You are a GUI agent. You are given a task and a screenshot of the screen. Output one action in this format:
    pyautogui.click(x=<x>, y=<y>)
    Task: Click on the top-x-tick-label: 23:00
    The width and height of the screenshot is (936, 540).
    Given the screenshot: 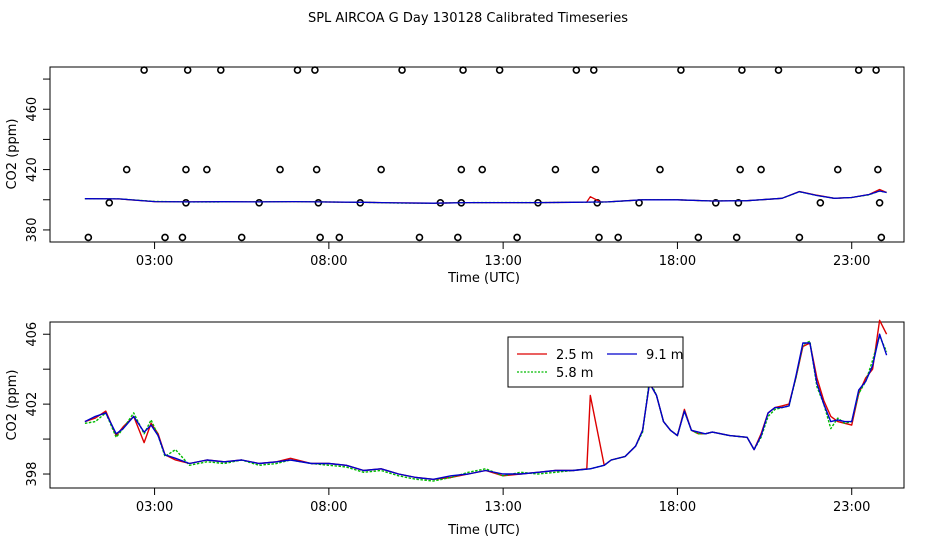 What is the action you would take?
    pyautogui.click(x=851, y=261)
    